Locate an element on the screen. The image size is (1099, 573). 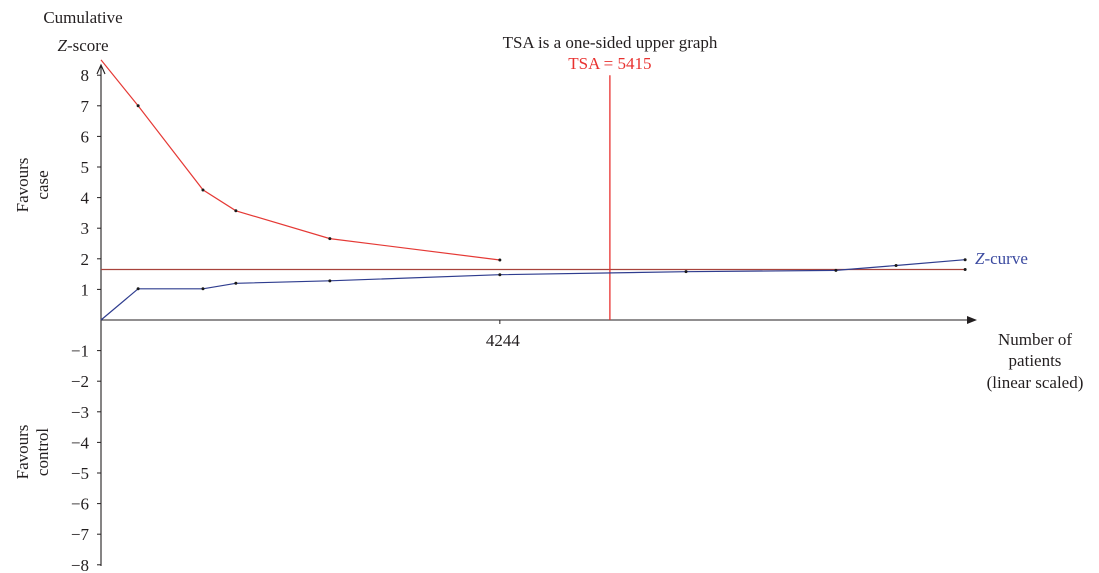
y-axis-label-variable: Z is located at coordinates (63, 45).